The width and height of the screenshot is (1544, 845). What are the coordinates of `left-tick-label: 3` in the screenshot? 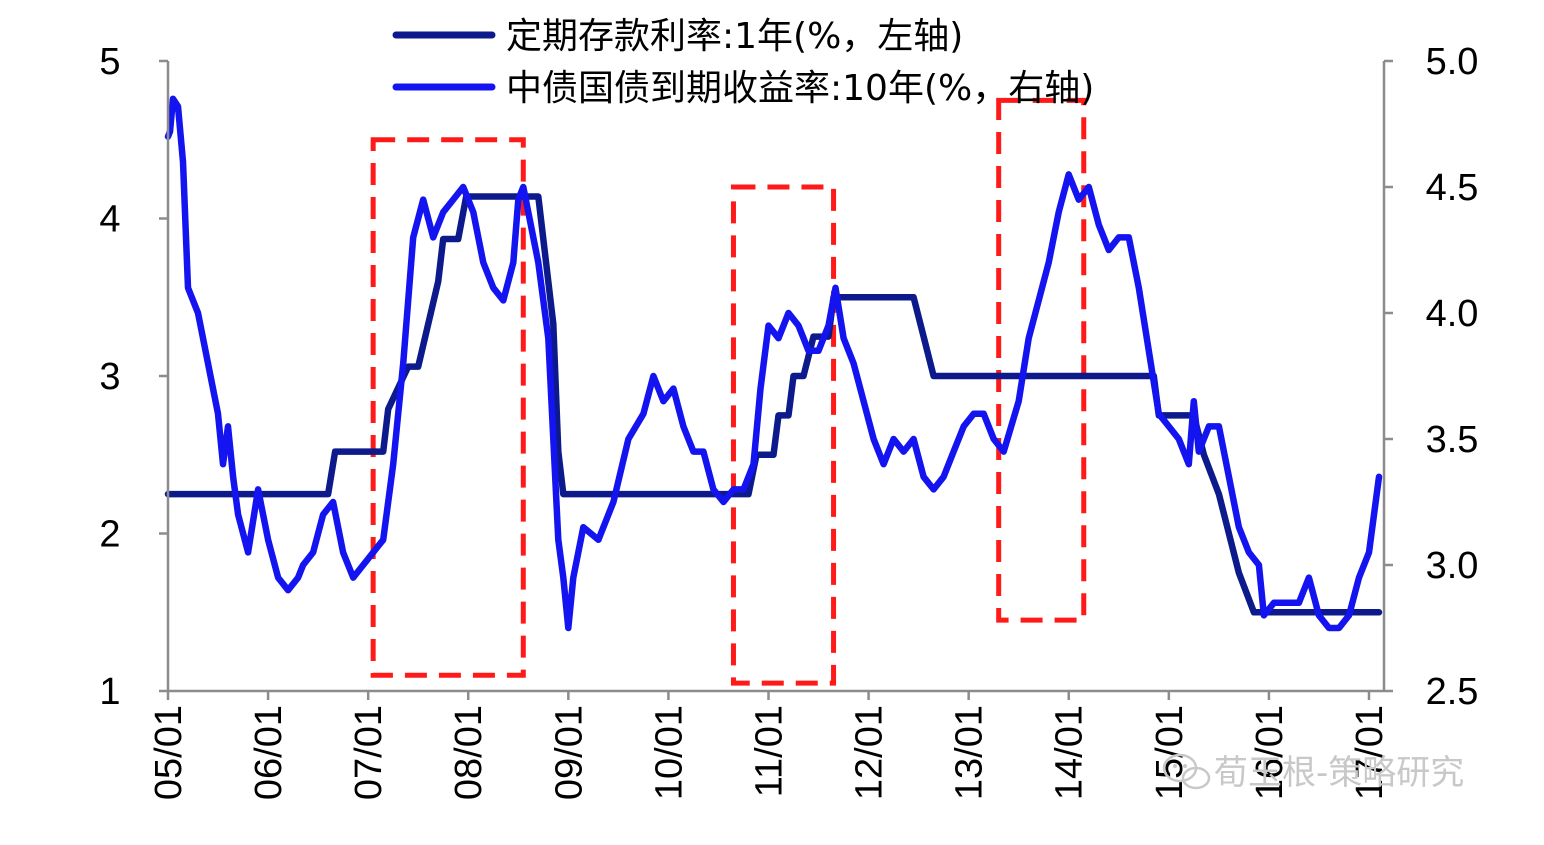 It's located at (109, 377).